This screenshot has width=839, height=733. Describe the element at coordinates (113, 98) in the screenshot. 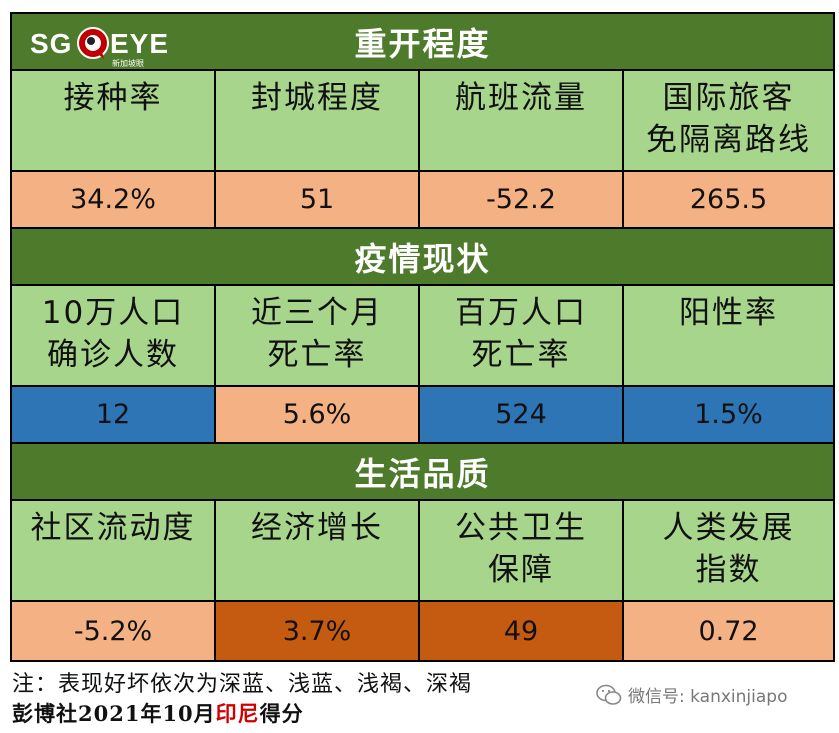

I see `header-line: 接种率` at that location.